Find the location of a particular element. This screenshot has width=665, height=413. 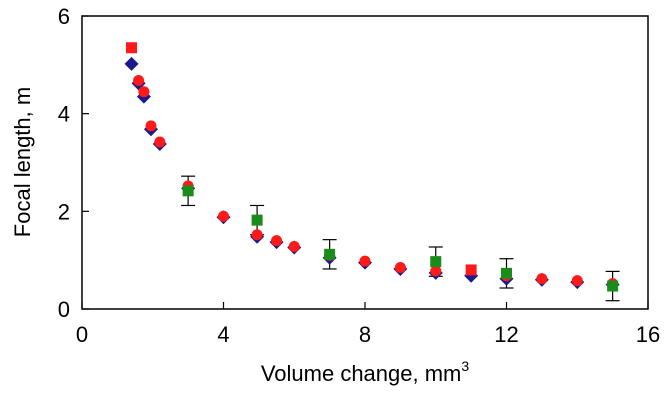

x-tick-label: 4 is located at coordinates (223, 334).